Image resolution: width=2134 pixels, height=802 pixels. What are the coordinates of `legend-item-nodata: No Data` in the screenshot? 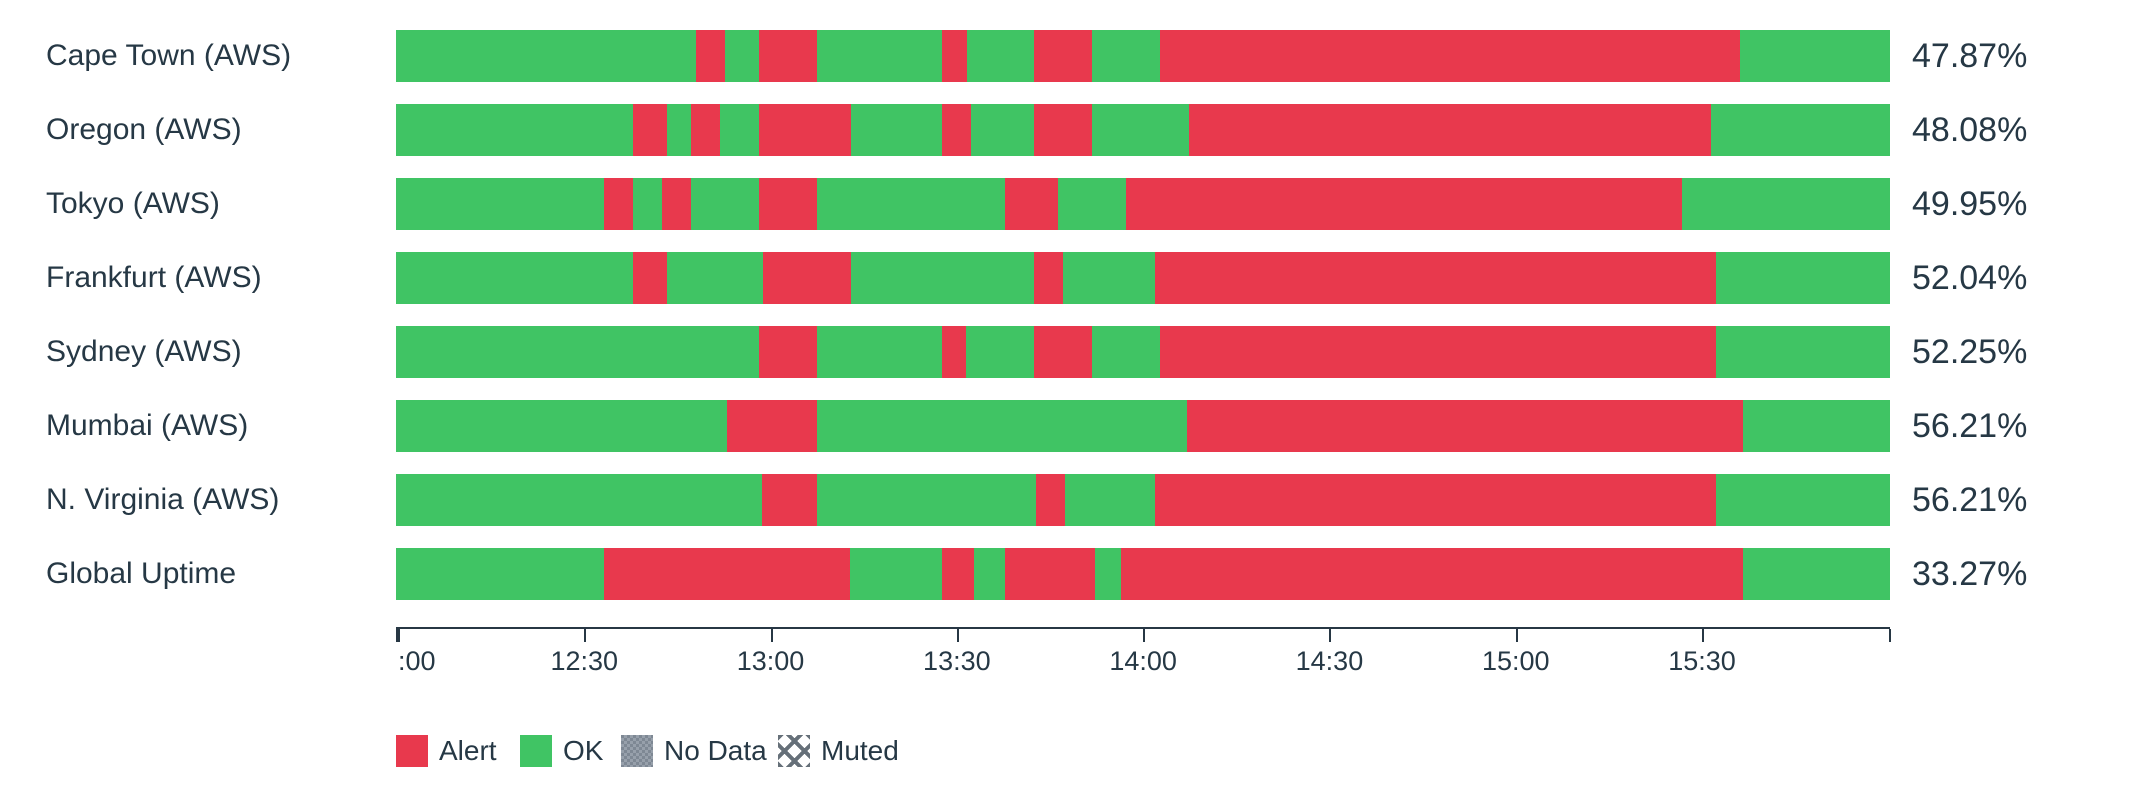 It's located at (694, 751).